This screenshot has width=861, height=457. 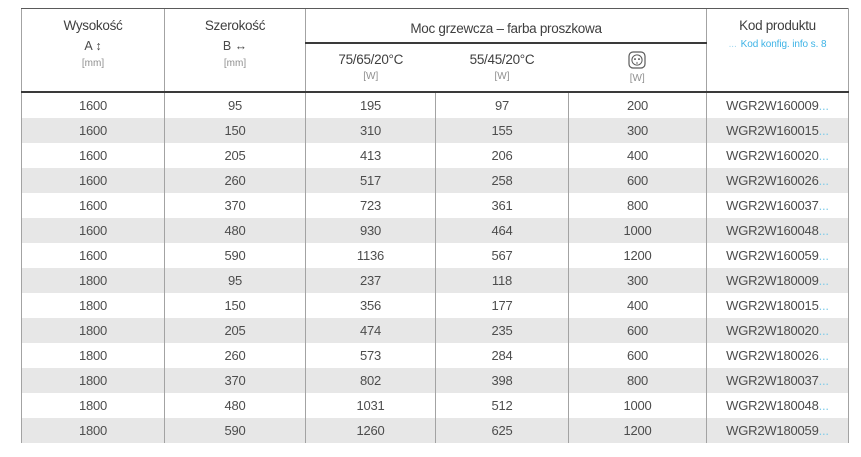 What do you see at coordinates (506, 28) in the screenshot?
I see `power-group-title: Moc grzewcza – farba proszkowa` at bounding box center [506, 28].